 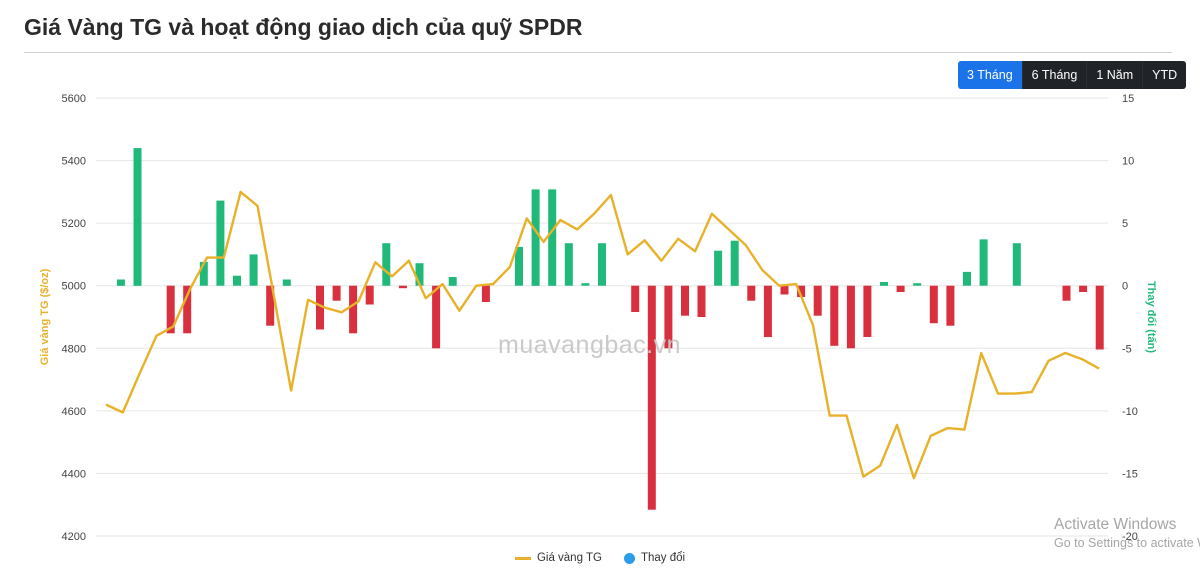 What do you see at coordinates (1115, 75) in the screenshot?
I see `range-1-year-button: 1 Năm` at bounding box center [1115, 75].